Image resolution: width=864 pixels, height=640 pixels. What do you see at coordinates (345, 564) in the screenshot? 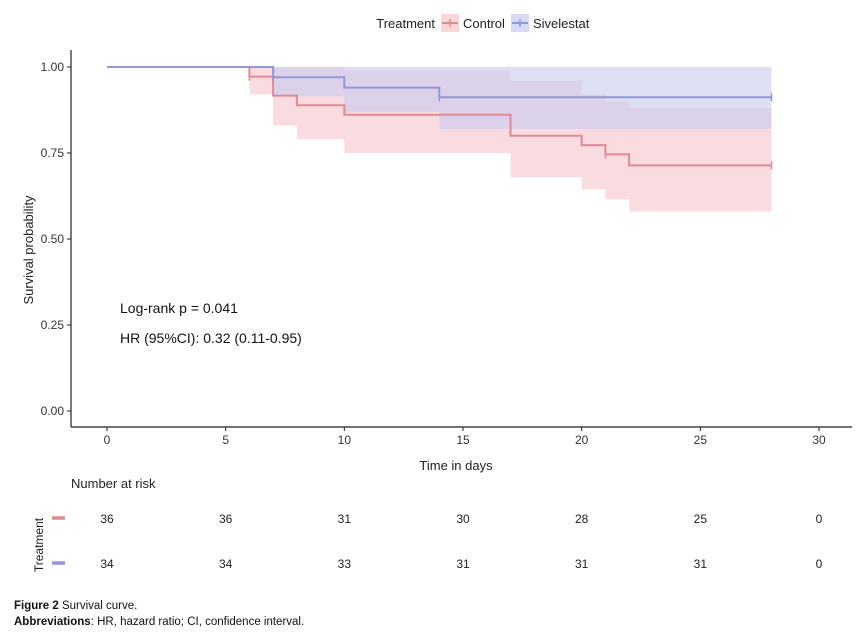
I see `risk-count-sivelestat: 33` at bounding box center [345, 564].